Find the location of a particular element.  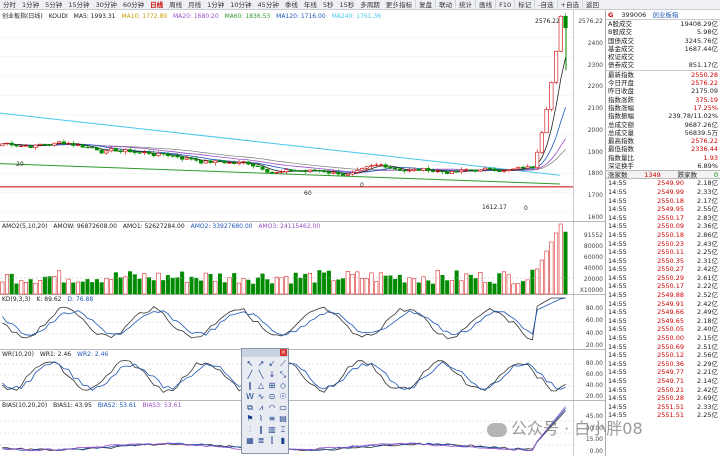

draw-tool-icon: ↓ is located at coordinates (272, 374).